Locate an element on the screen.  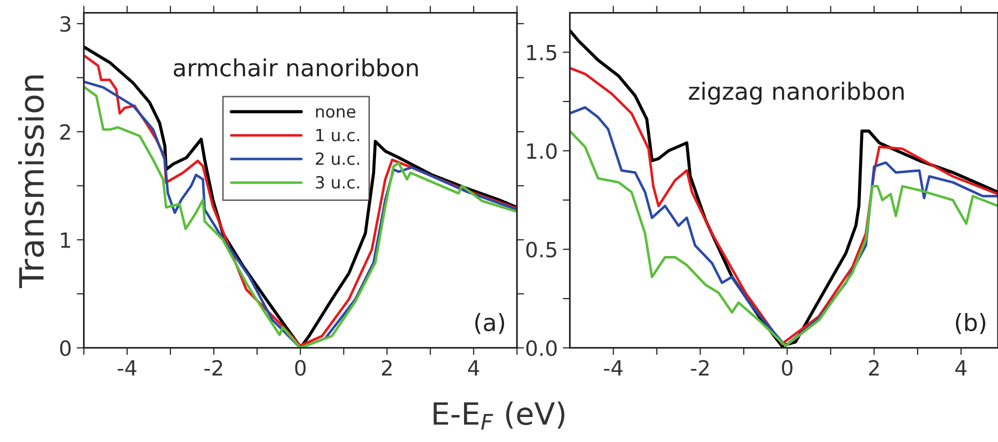
y-tick-label: 0 is located at coordinates (65, 348).